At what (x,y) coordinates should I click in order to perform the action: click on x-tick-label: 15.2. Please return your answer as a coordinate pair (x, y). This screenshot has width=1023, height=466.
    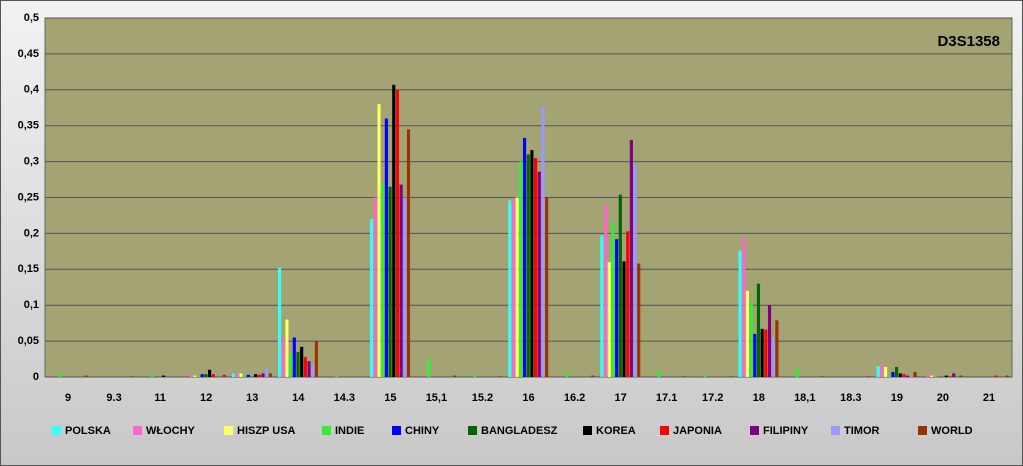
    Looking at the image, I should click on (482, 398).